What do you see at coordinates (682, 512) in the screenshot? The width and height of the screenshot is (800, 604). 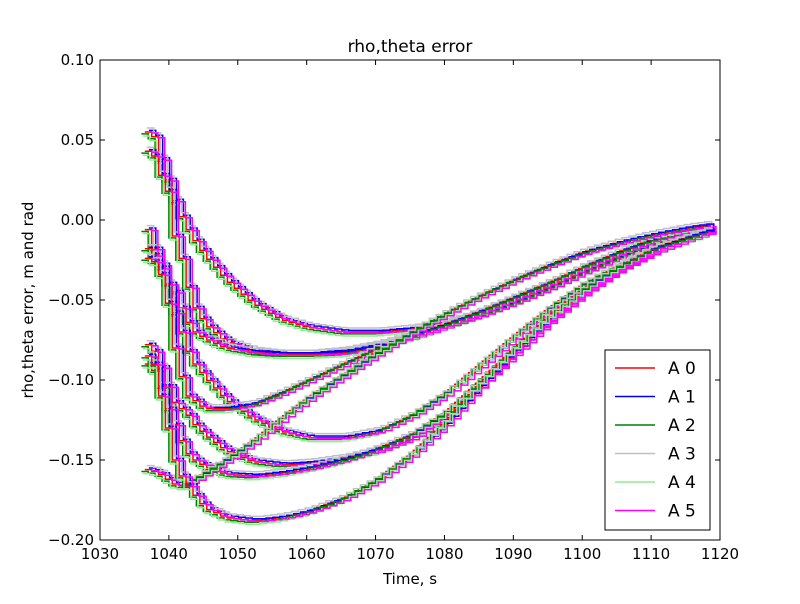 I see `legend-label-5: A 5` at bounding box center [682, 512].